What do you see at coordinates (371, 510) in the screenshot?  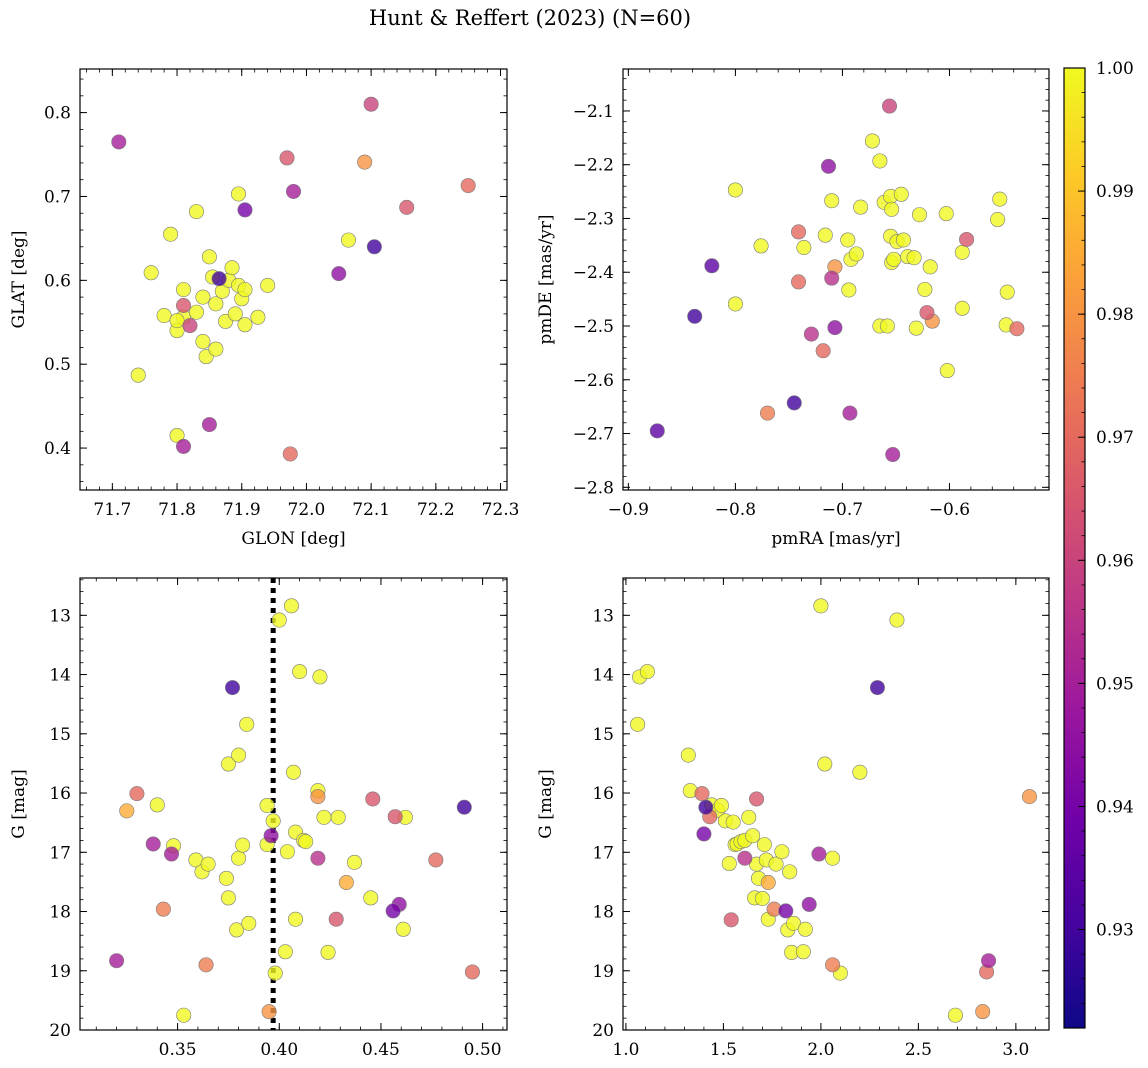 I see `x-tick-label: 72.1` at bounding box center [371, 510].